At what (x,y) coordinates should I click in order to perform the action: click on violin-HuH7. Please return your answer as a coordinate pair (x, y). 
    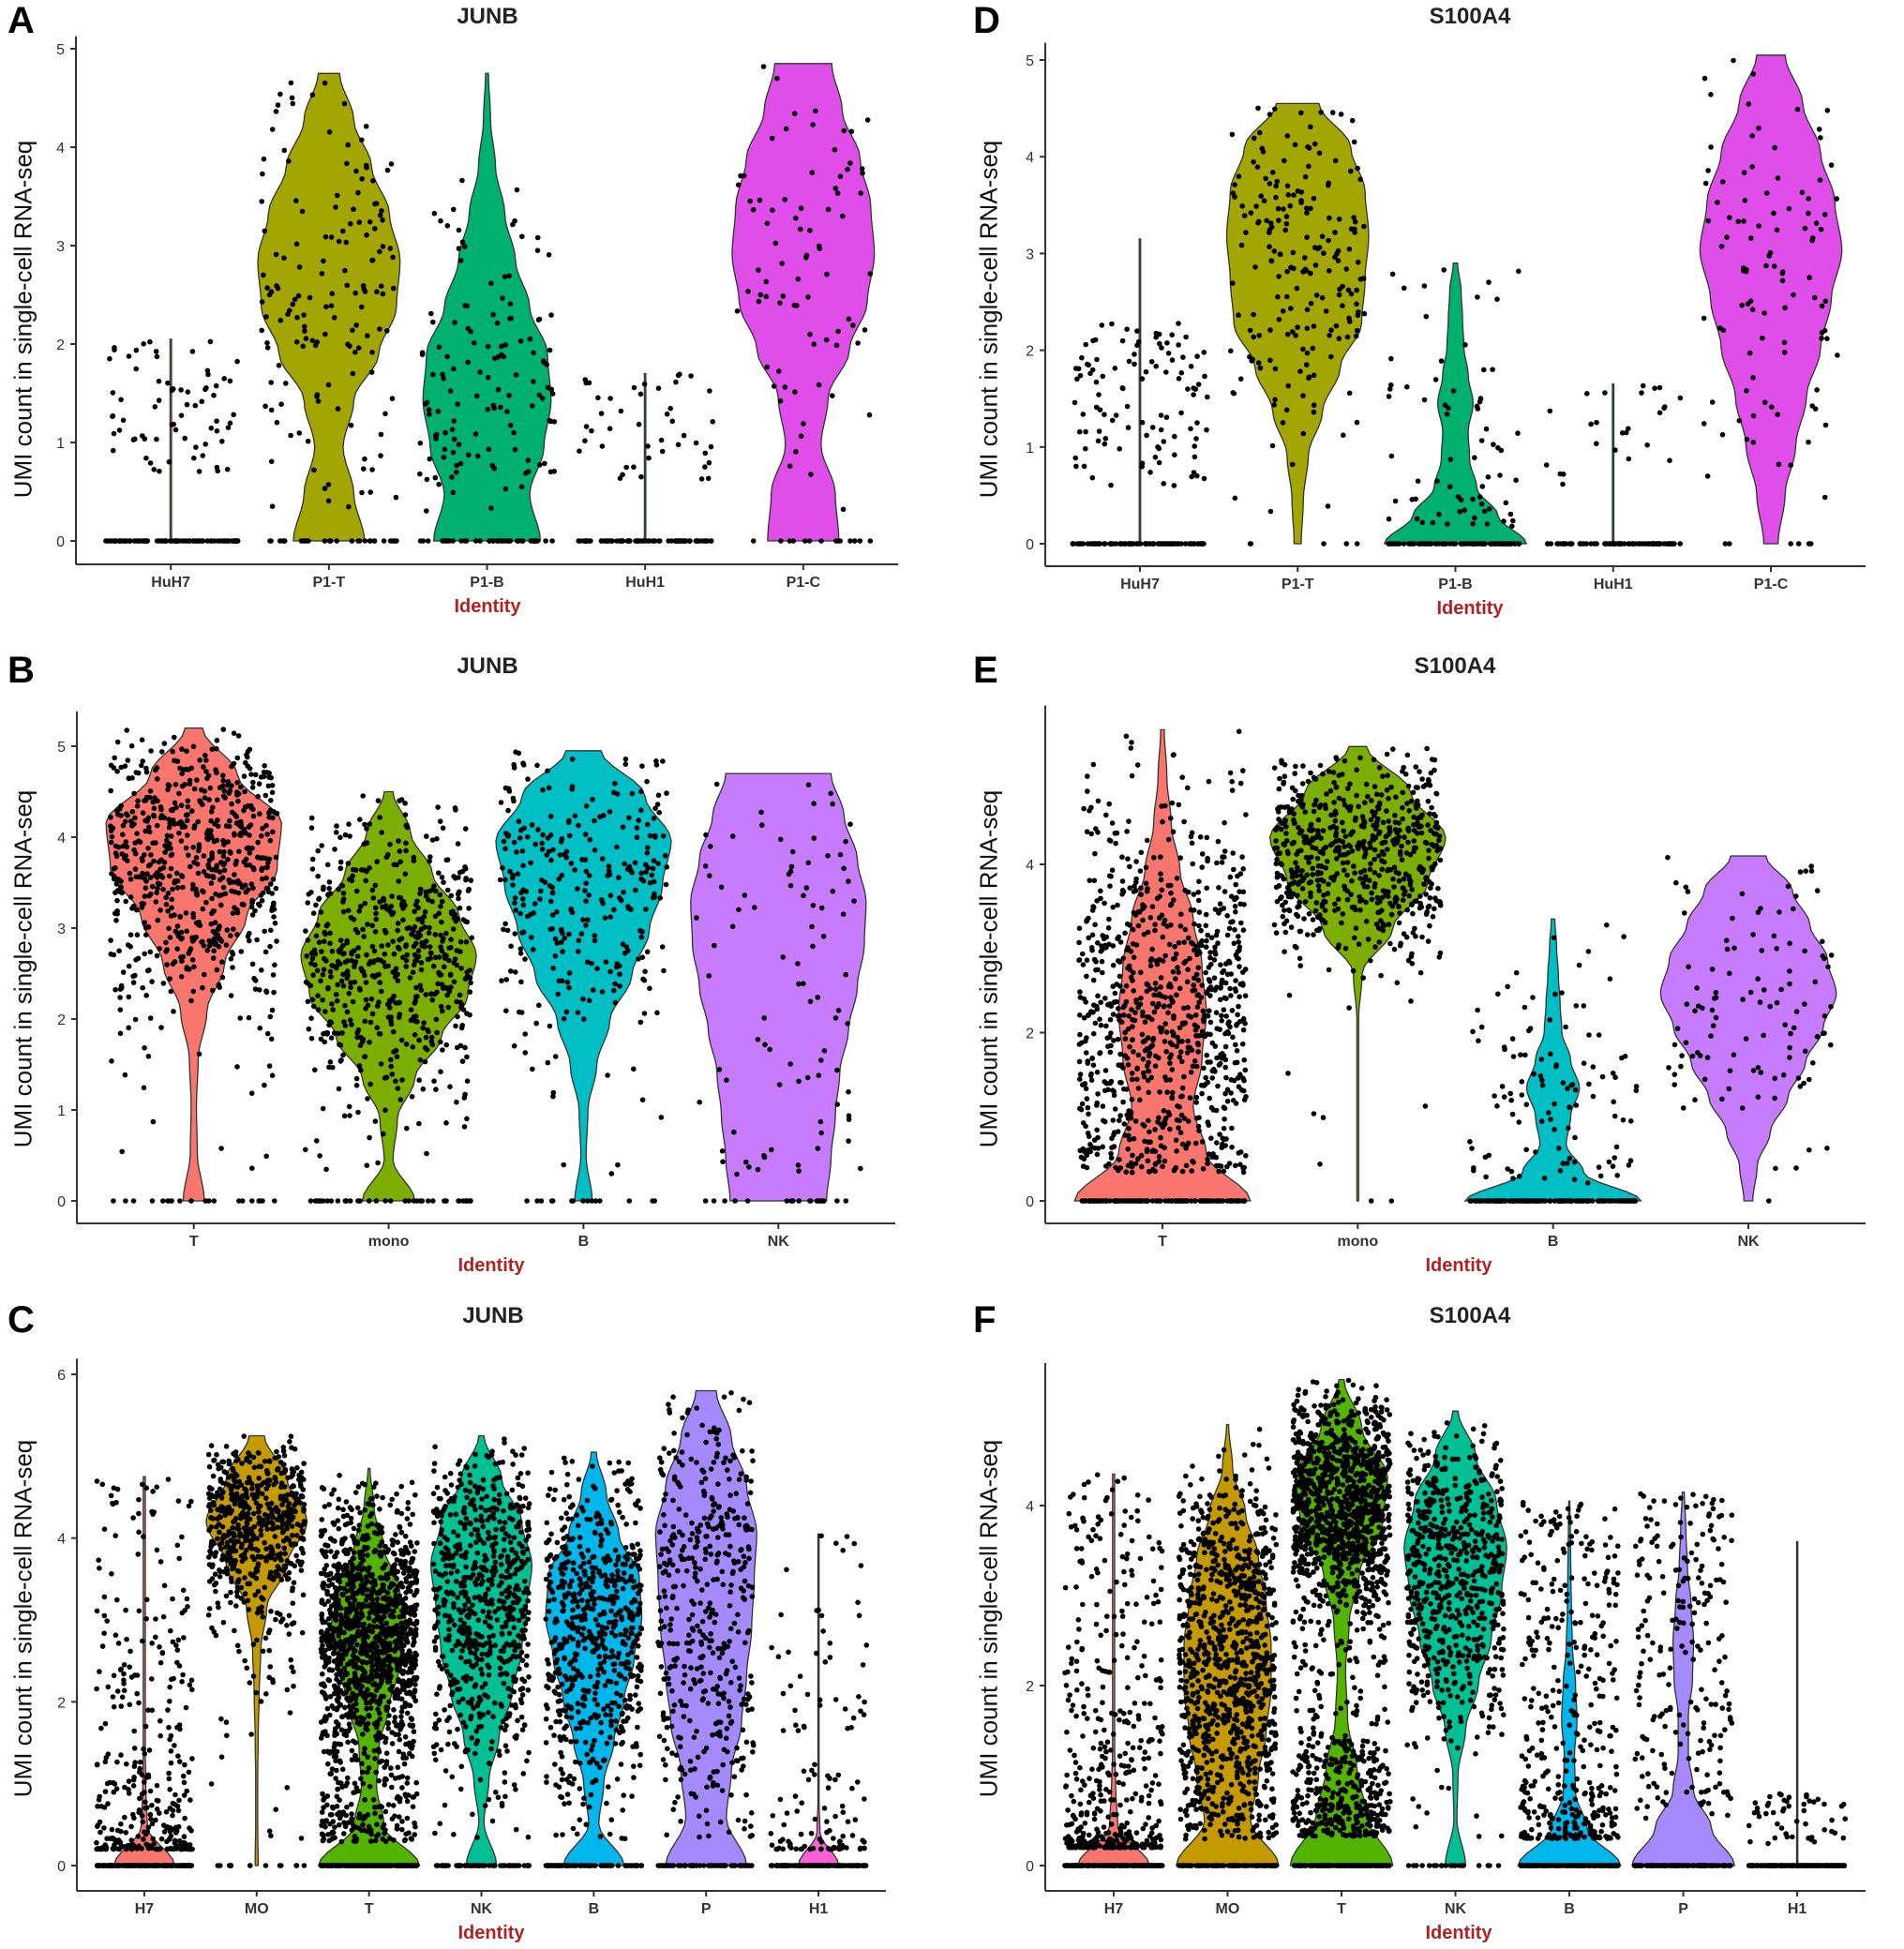
    Looking at the image, I should click on (170, 440).